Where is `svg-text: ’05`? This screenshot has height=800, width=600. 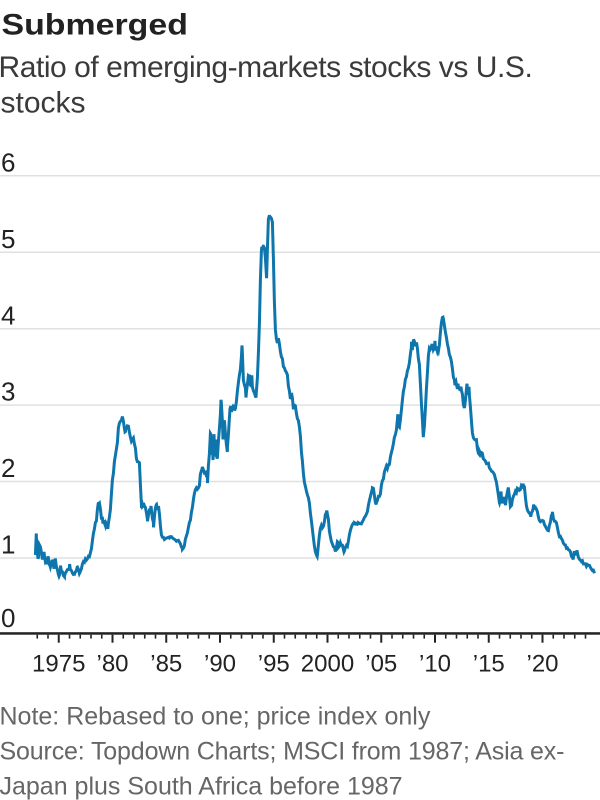 svg-text: ’05 is located at coordinates (381, 663).